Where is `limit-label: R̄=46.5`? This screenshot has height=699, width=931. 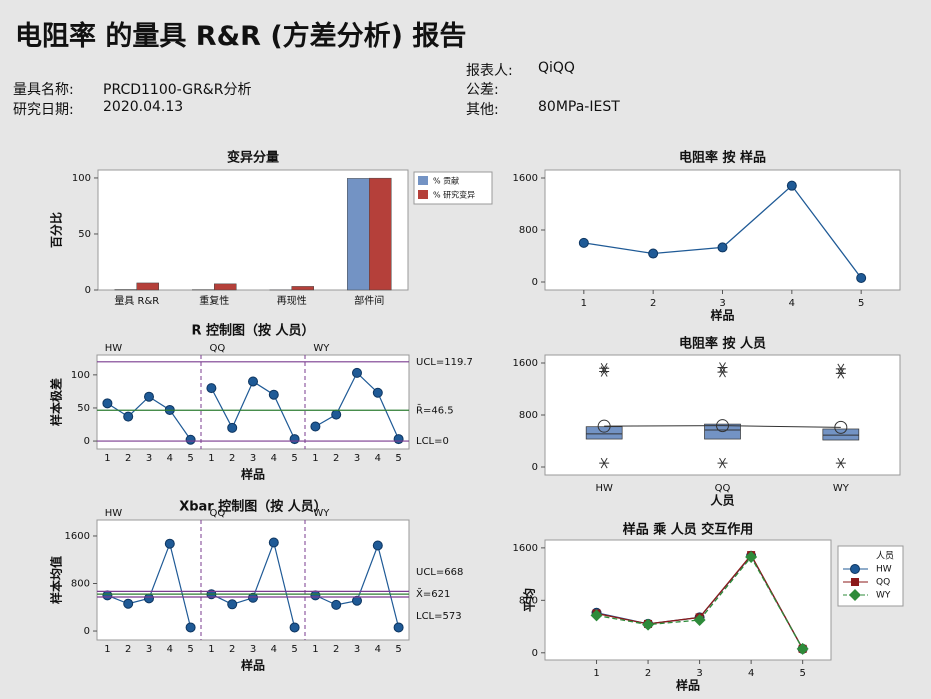 limit-label: R̄=46.5 is located at coordinates (435, 409).